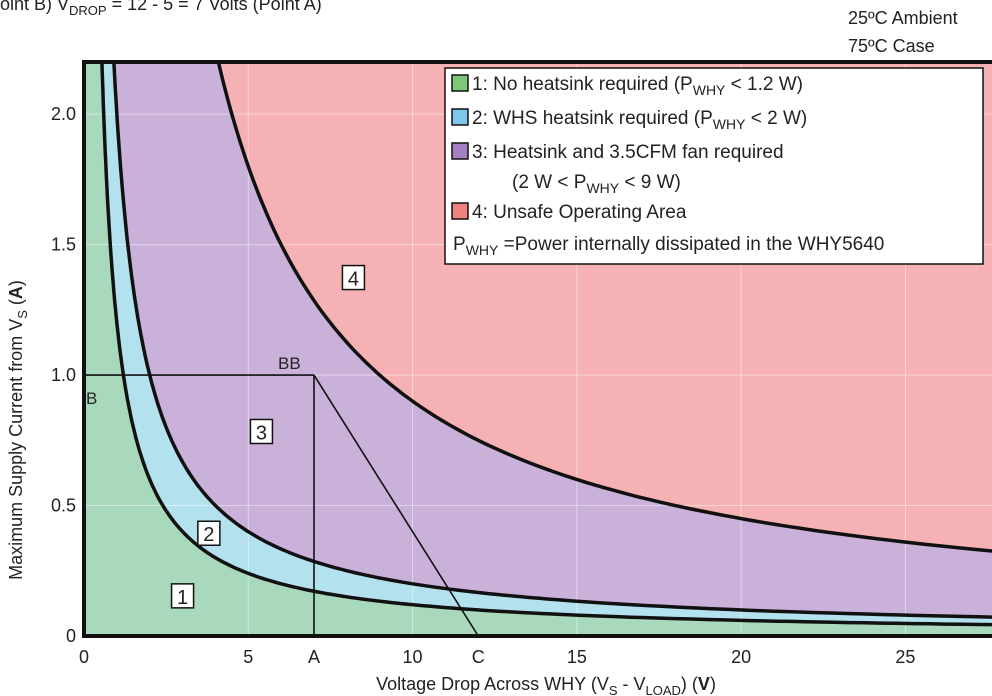 The width and height of the screenshot is (992, 696). What do you see at coordinates (891, 46) in the screenshot?
I see `case-temperature-note: 75ºC Case` at bounding box center [891, 46].